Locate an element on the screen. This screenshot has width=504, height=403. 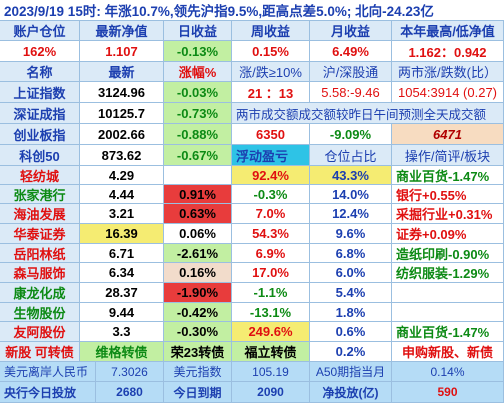
index-change: -0.67% is located at coordinates (198, 155).